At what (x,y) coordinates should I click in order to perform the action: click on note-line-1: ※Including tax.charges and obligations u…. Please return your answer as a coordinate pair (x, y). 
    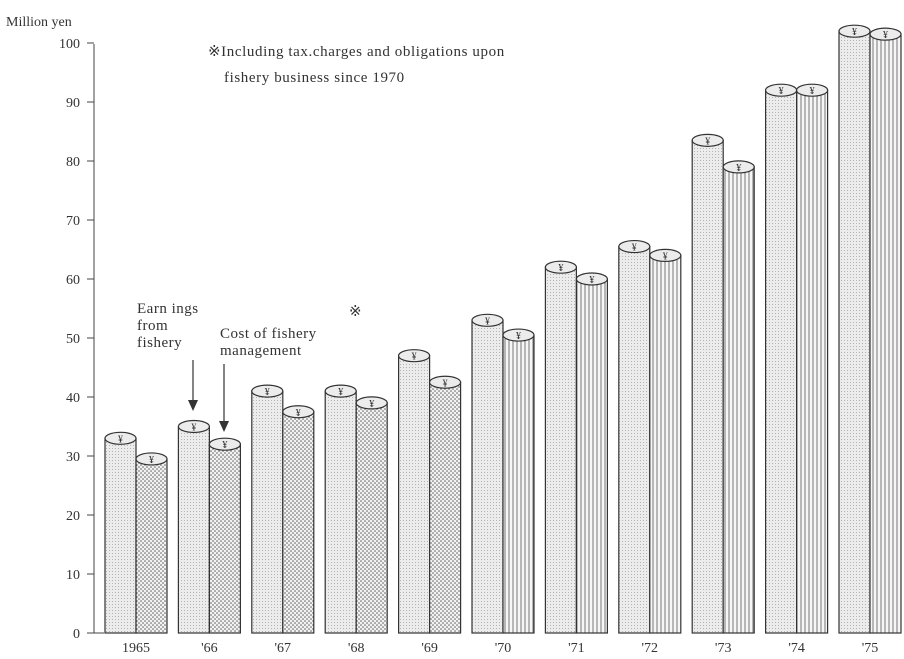
    Looking at the image, I should click on (356, 52).